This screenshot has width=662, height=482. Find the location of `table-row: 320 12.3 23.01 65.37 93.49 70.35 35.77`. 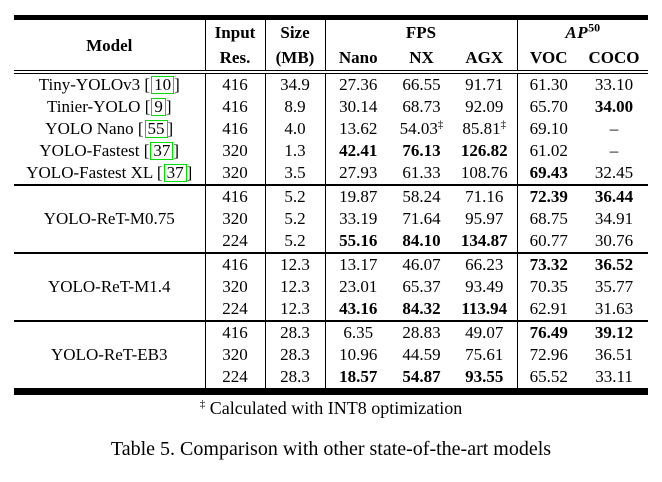

table-row: 320 12.3 23.01 65.37 93.49 70.35 35.77 is located at coordinates (331, 287).